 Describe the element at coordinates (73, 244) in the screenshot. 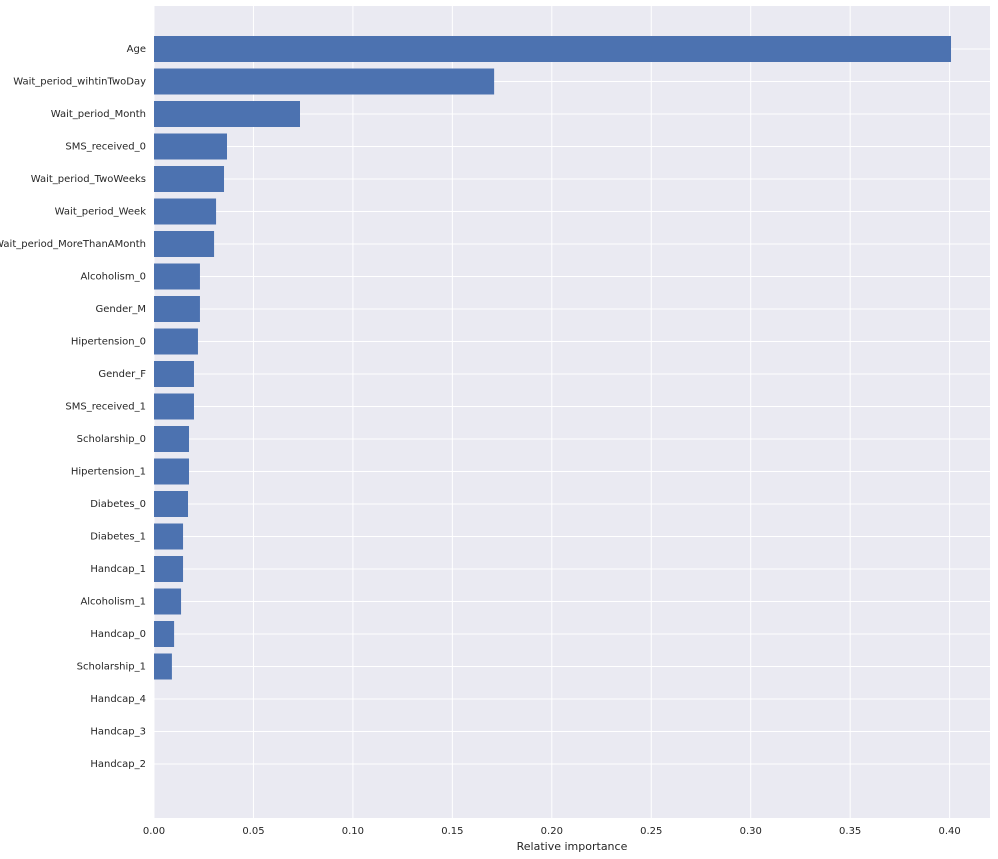

I see `y-tick-label: Wait_period_MoreThanAMonth` at that location.